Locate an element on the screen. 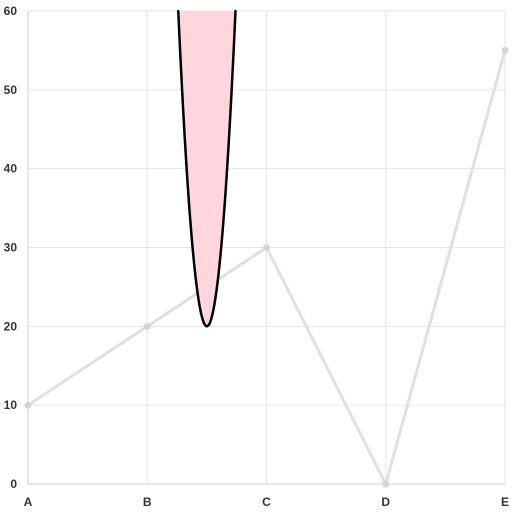 The image size is (512, 517). x-tick-label: A is located at coordinates (28, 502).